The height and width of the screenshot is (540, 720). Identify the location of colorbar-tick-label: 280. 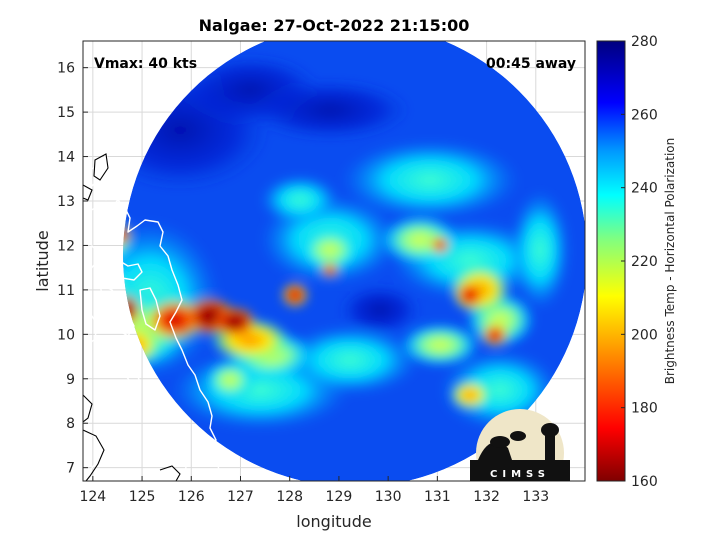
(644, 42).